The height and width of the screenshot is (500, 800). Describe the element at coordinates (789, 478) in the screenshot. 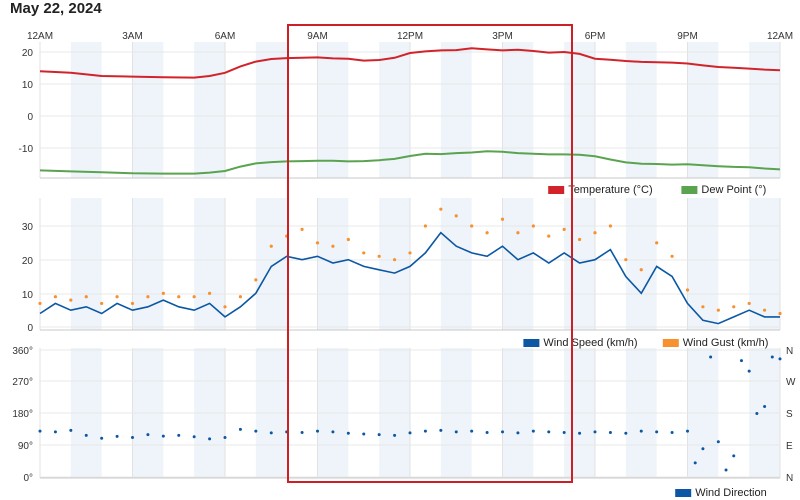

I see `compass-label: N` at that location.